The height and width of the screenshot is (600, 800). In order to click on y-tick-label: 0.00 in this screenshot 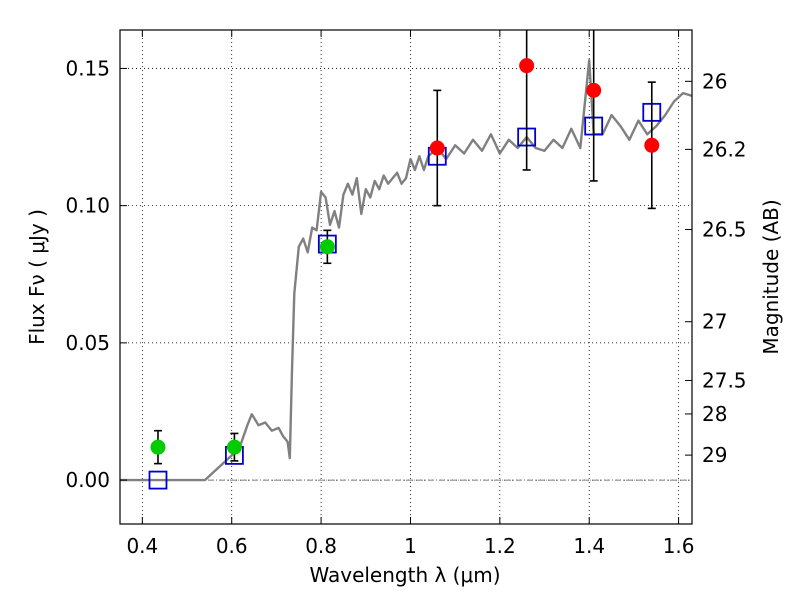, I will do `click(87, 480)`.